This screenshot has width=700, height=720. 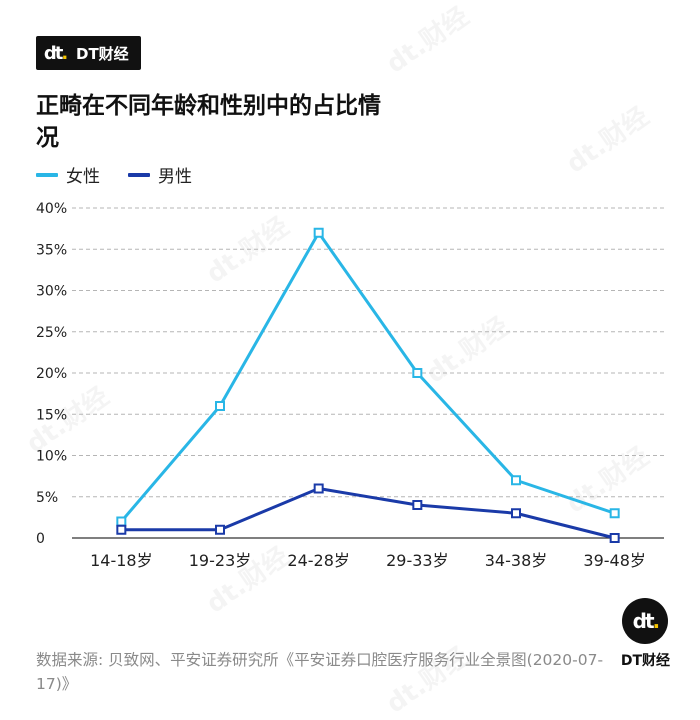 I want to click on y-tick-label: 15%, so click(x=51, y=415).